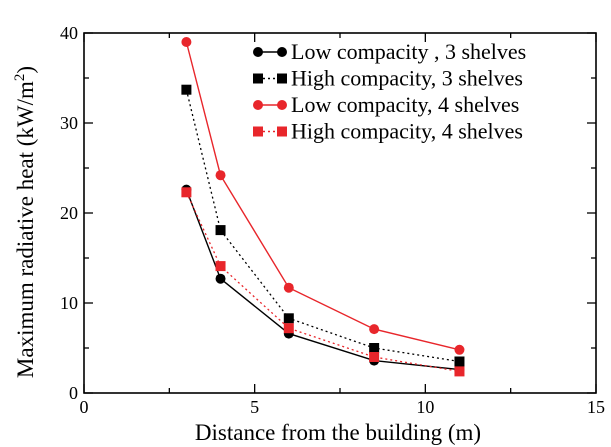 This screenshot has width=611, height=447. Describe the element at coordinates (69, 303) in the screenshot. I see `y-tick-label: 10` at that location.